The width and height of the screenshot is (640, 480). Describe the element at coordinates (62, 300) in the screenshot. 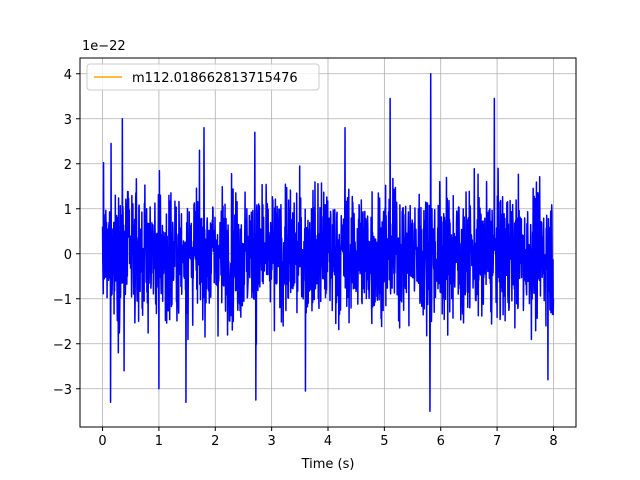

I see `y-tick-label: −1` at that location.